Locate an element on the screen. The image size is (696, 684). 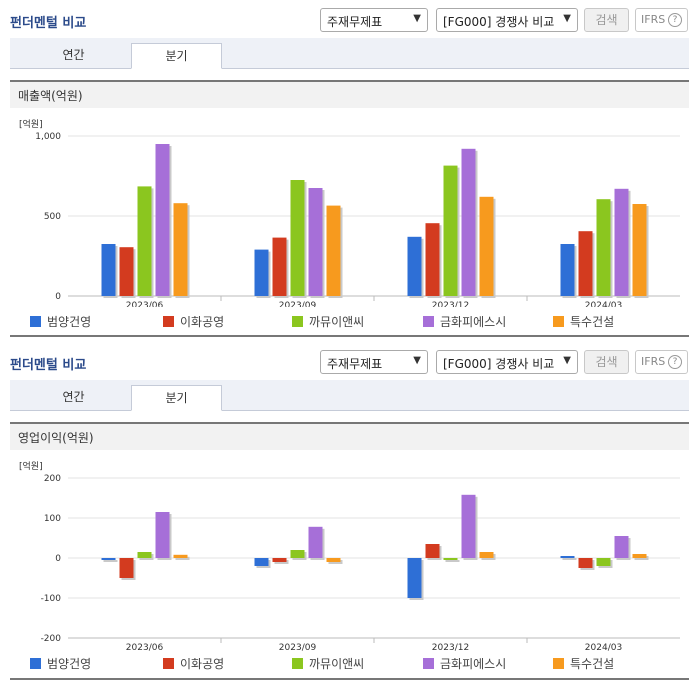
bar-특수건설-2023/12 is located at coordinates (486, 246).